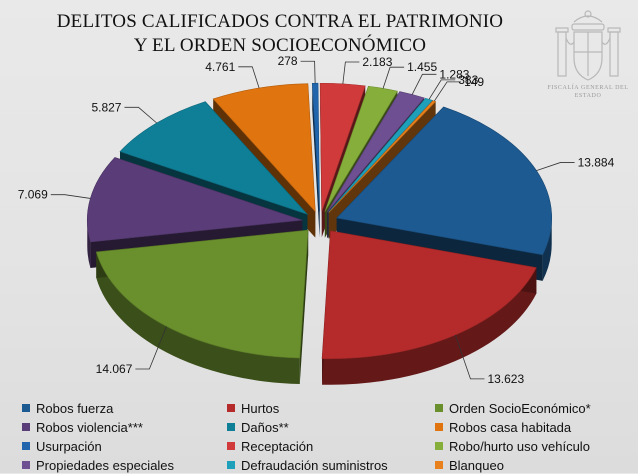  Describe the element at coordinates (547, 249) in the screenshot. I see `pie-slice-side-robos-fuerza` at that location.